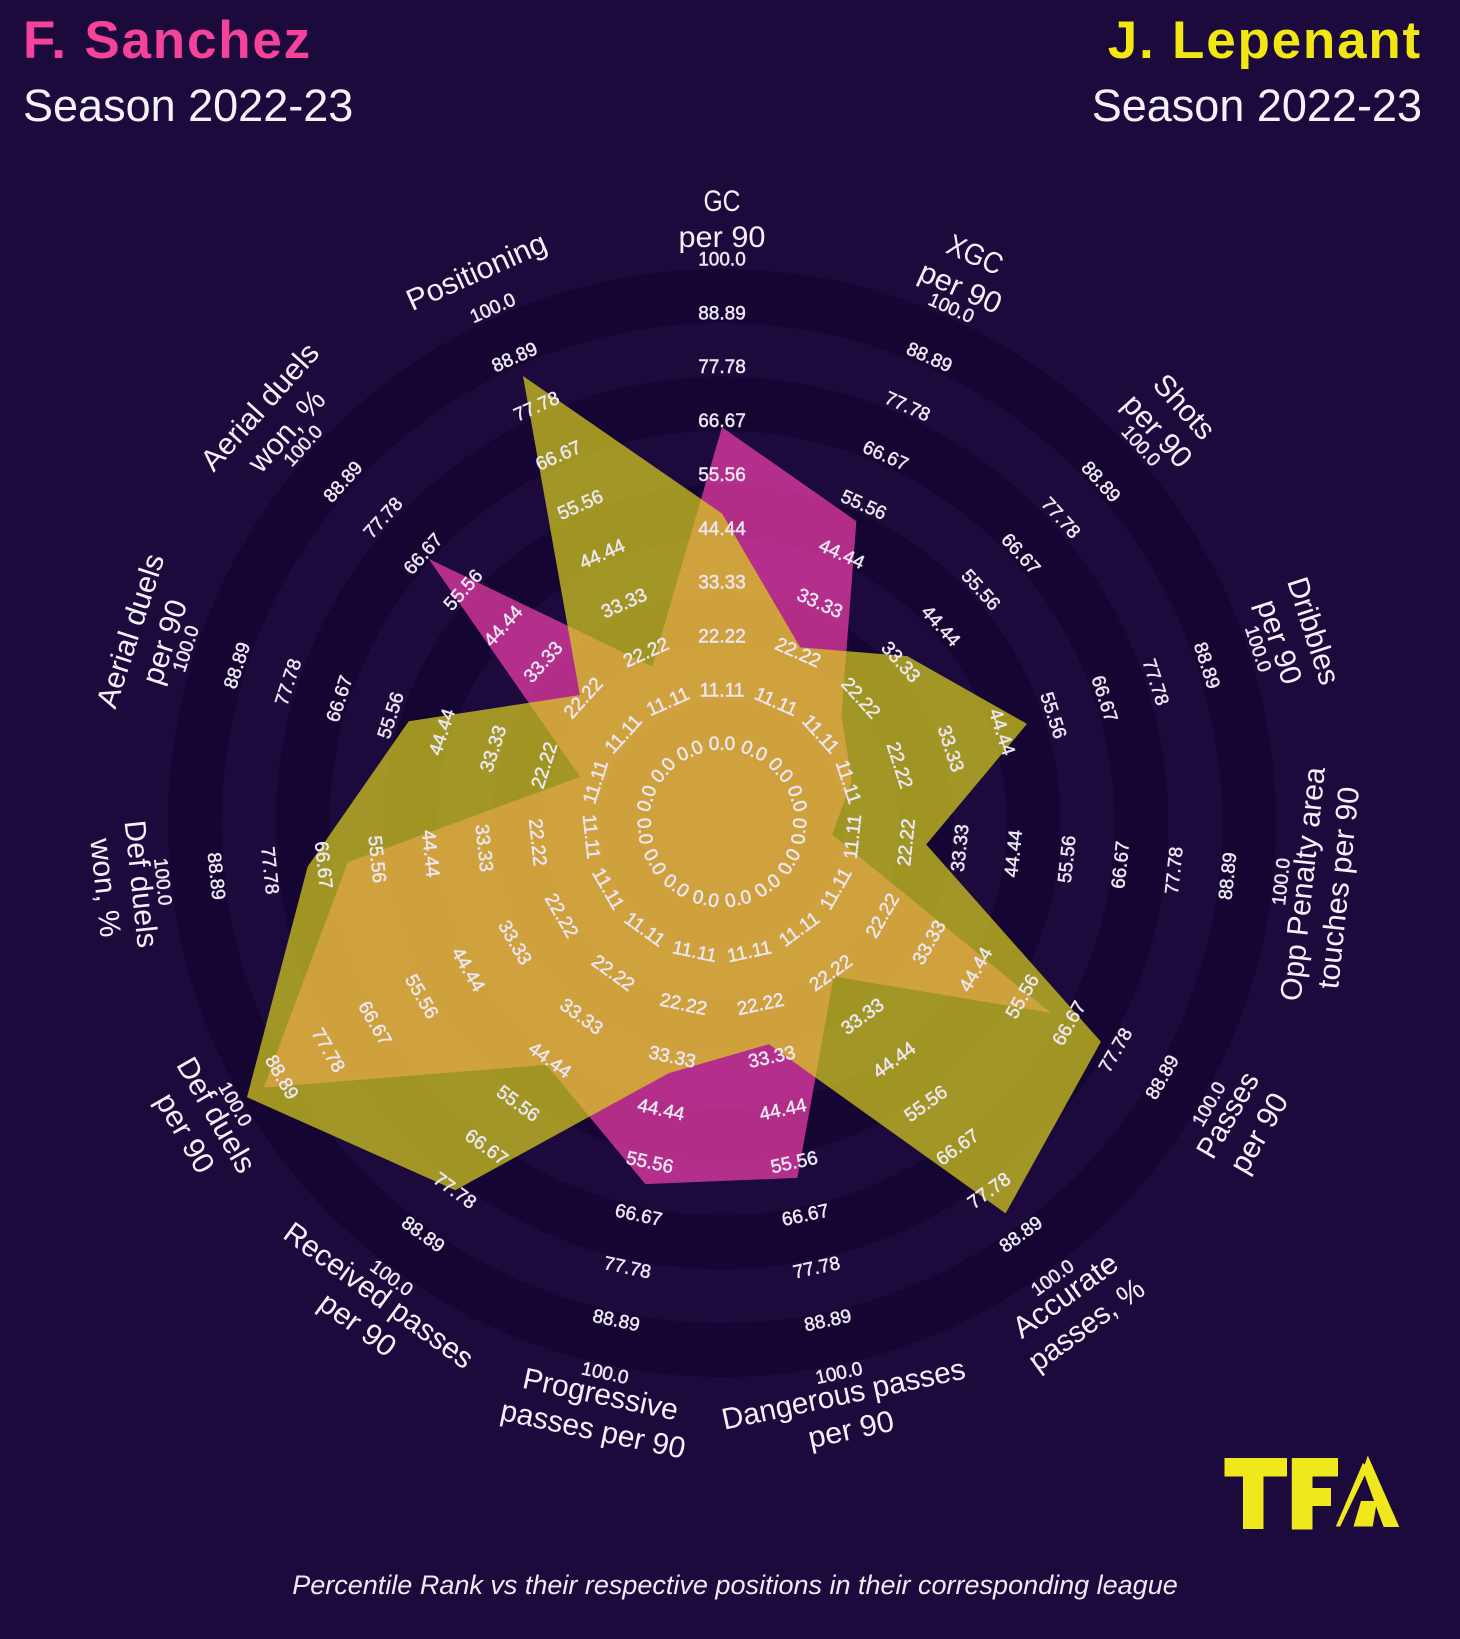 Image resolution: width=1460 pixels, height=1639 pixels. What do you see at coordinates (722, 529) in the screenshot?
I see `svg-text: 44.44` at bounding box center [722, 529].